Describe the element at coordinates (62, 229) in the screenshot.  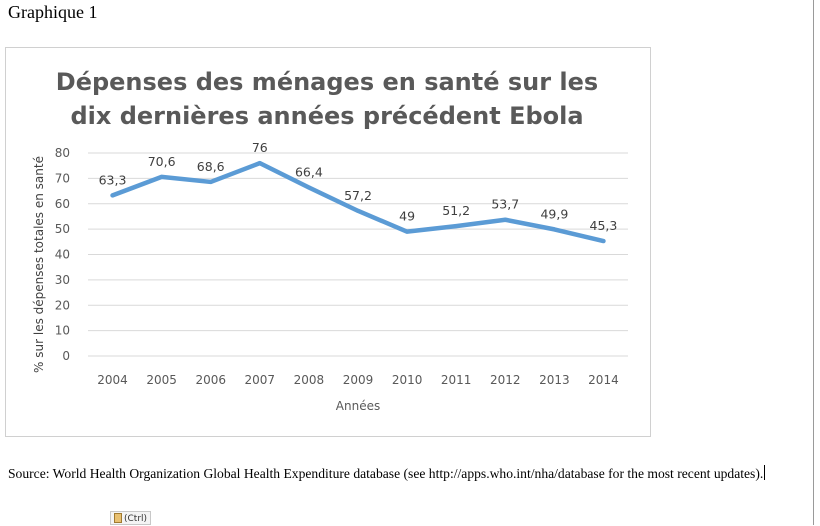
I see `y-tick-label: 50` at that location.